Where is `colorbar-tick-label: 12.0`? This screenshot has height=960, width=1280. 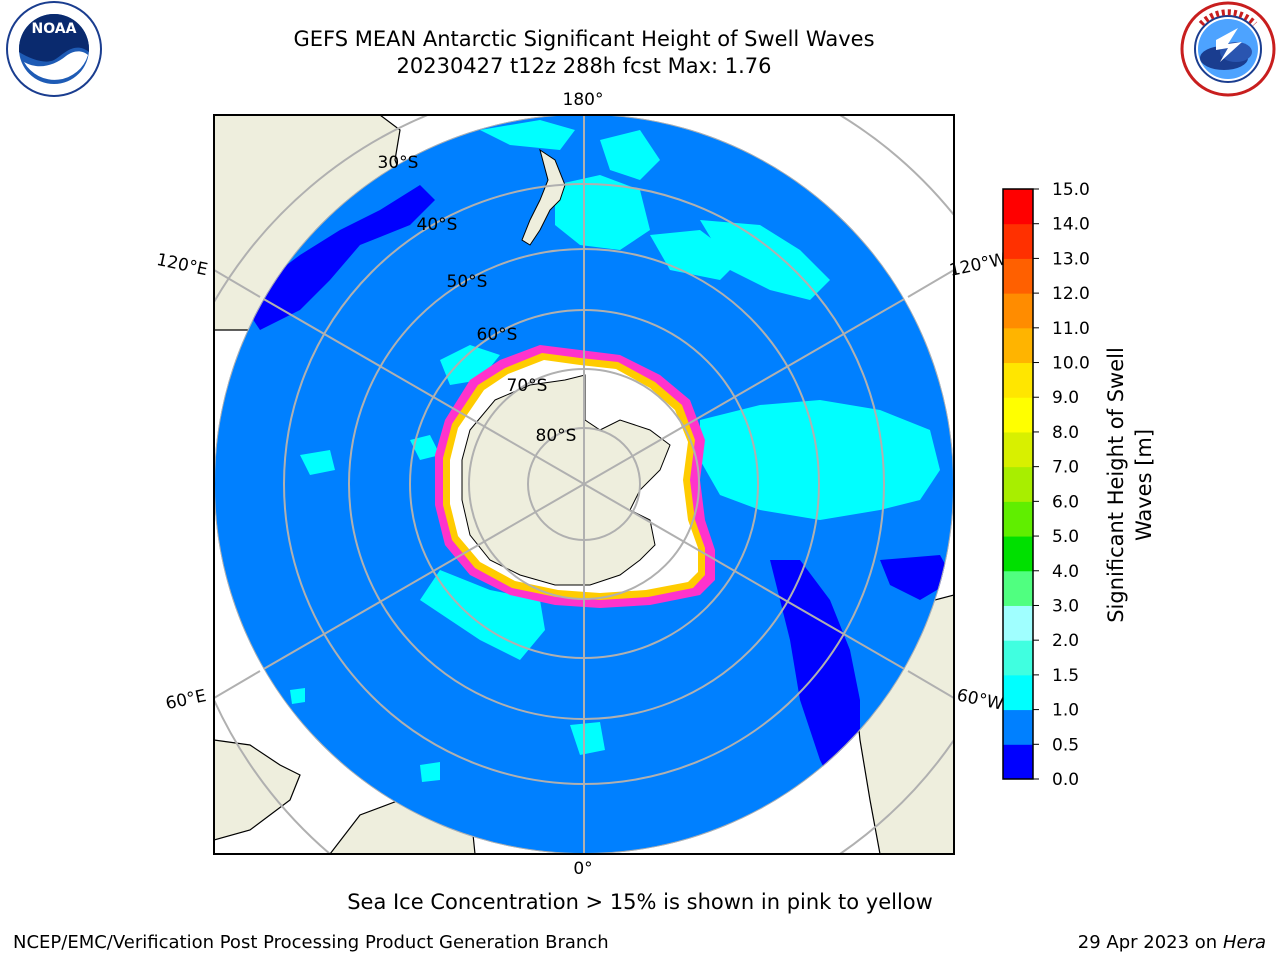
colorbar-tick-label: 12.0 is located at coordinates (1071, 294).